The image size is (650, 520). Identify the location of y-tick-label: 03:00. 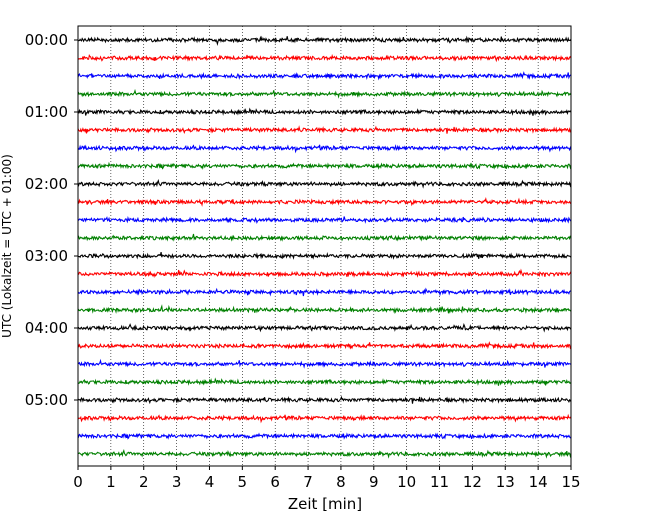
(46, 256).